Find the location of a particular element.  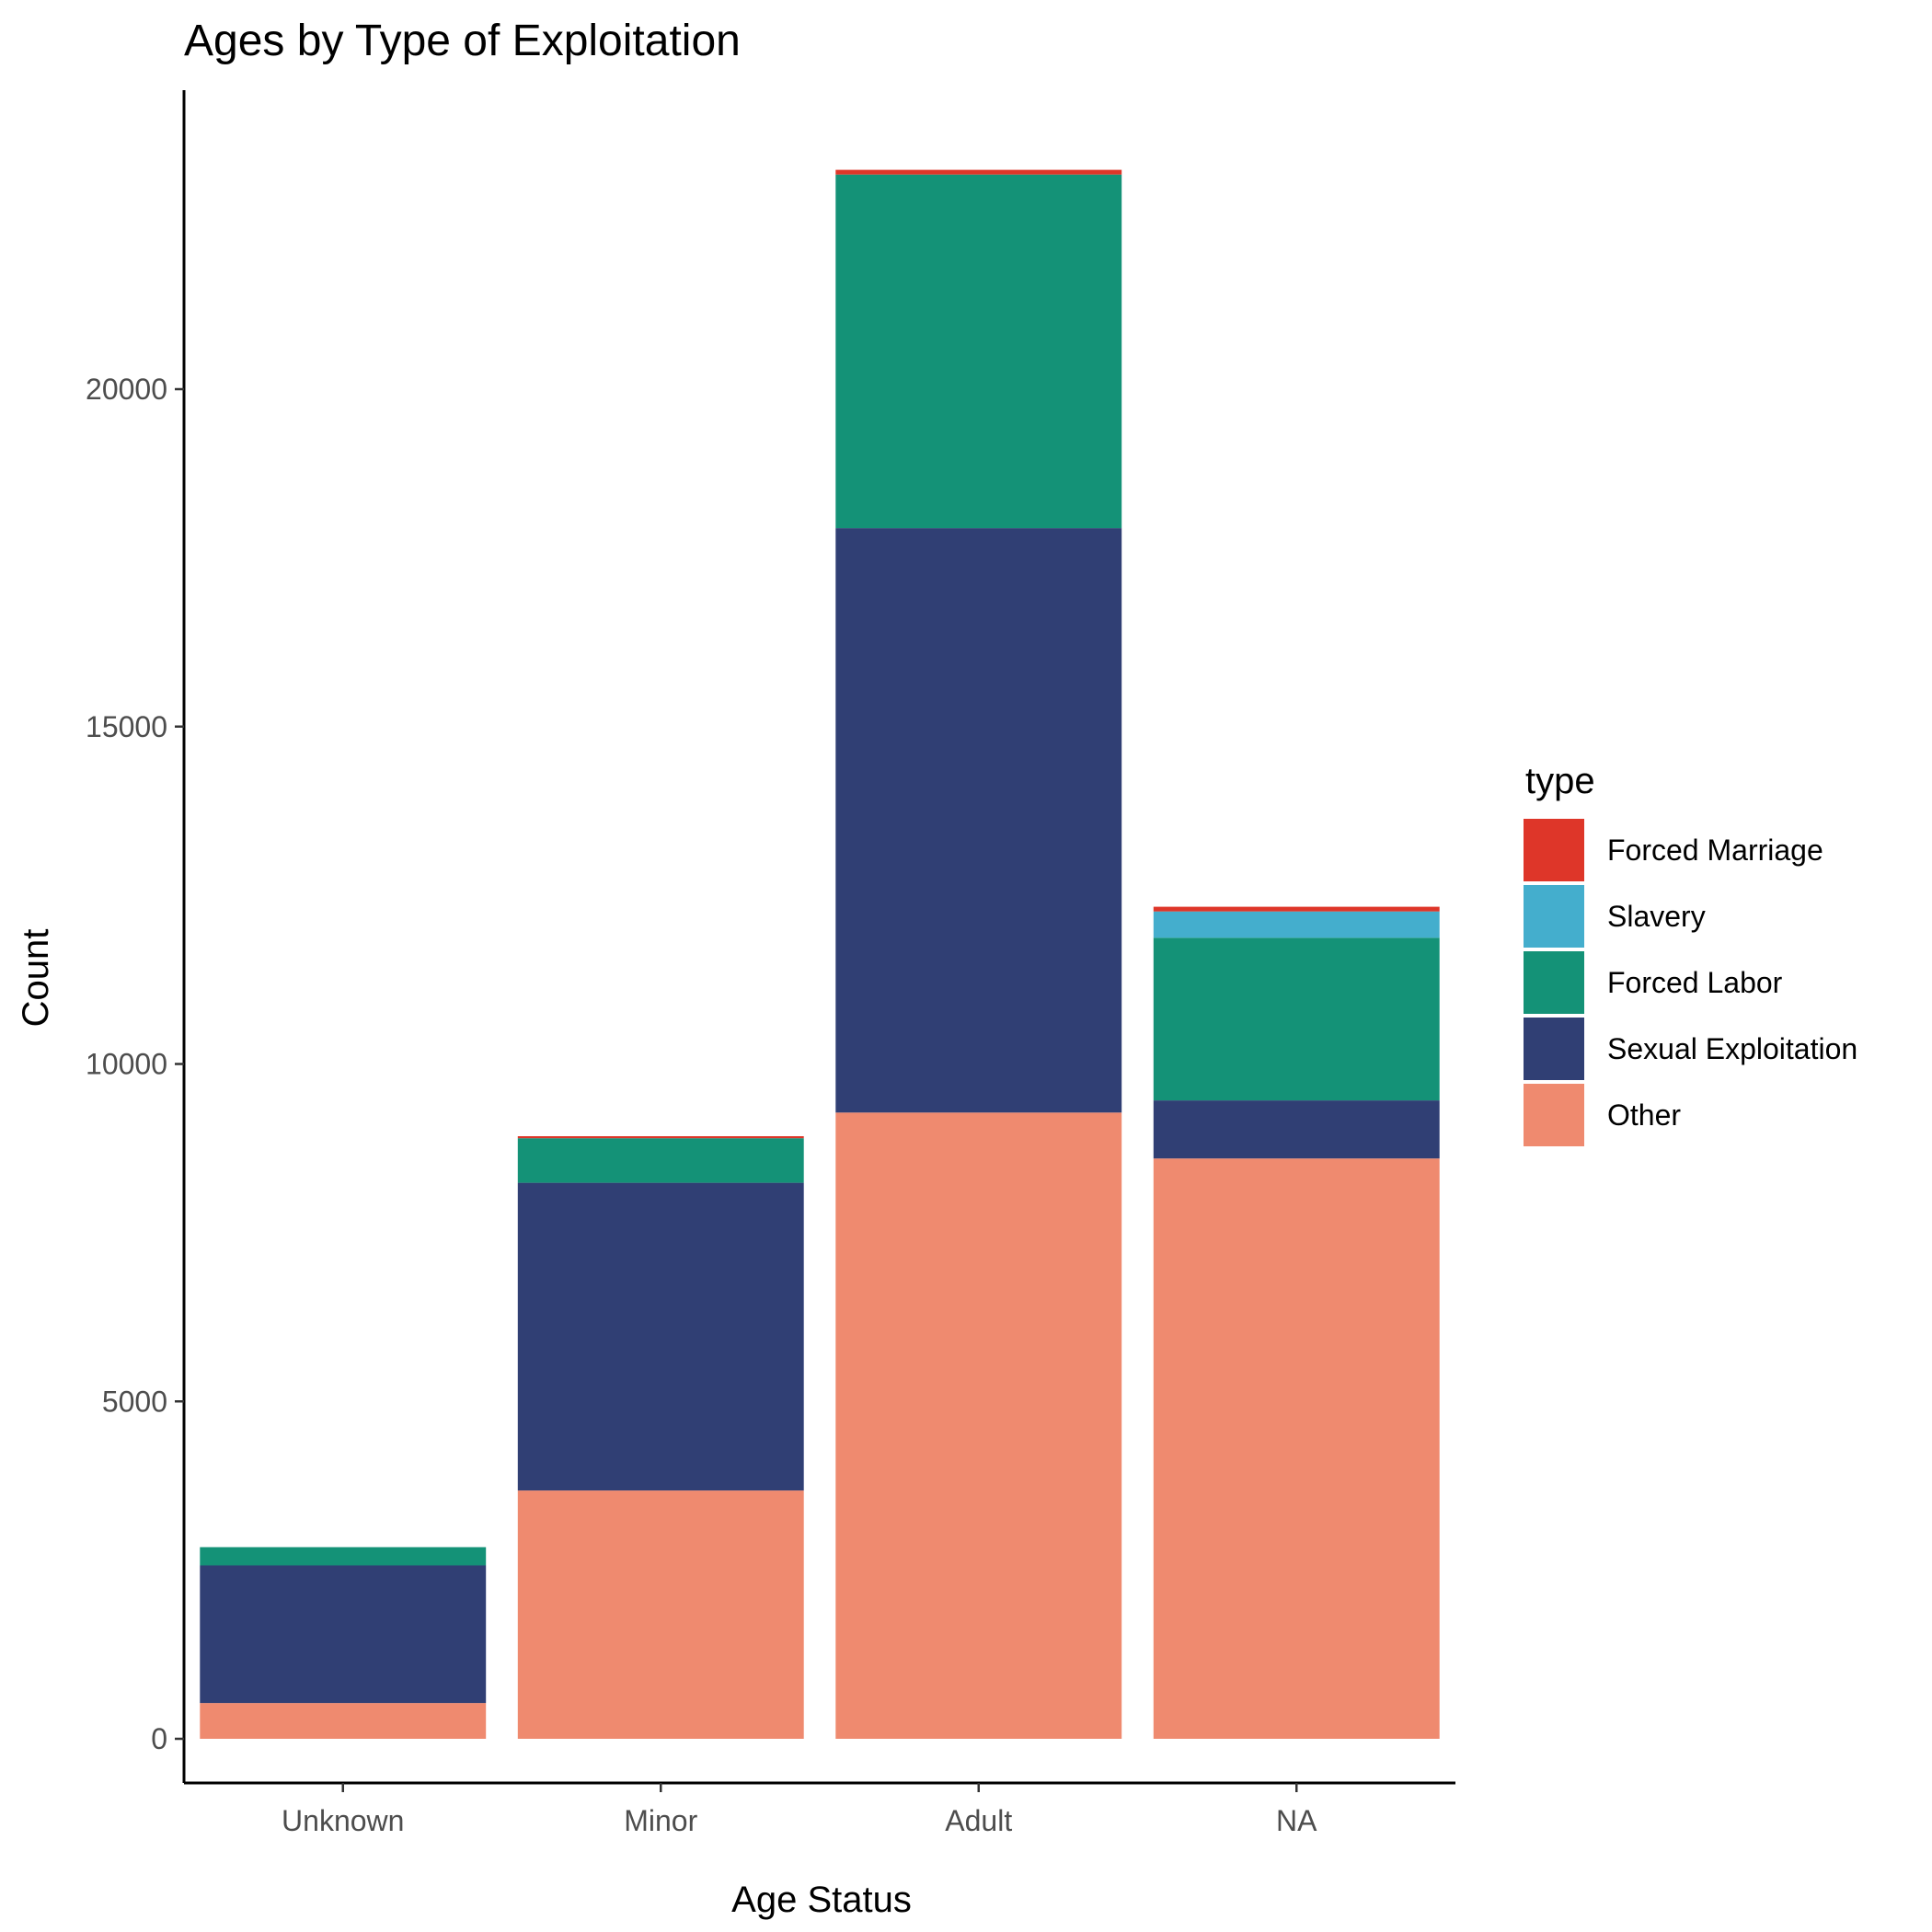

bar-minor-forced-labor is located at coordinates (660, 1160).